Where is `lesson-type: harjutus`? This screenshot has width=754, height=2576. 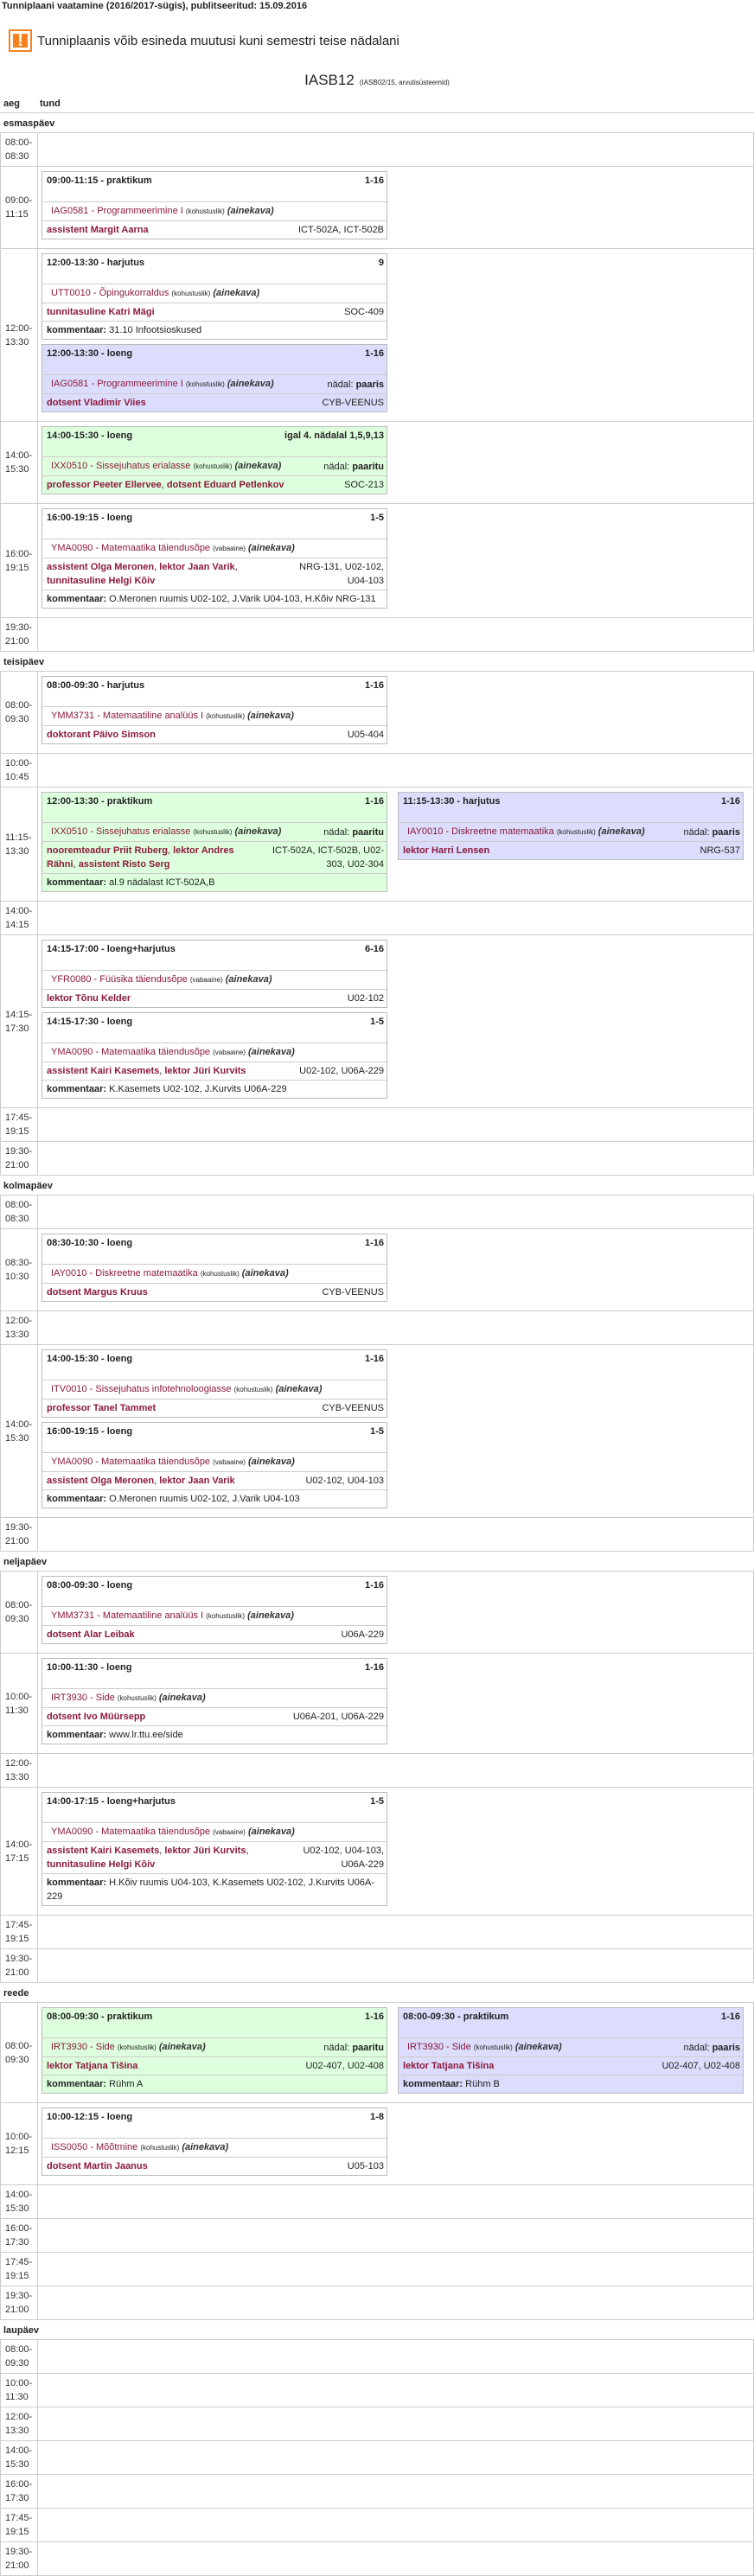
lesson-type: harjutus is located at coordinates (125, 263).